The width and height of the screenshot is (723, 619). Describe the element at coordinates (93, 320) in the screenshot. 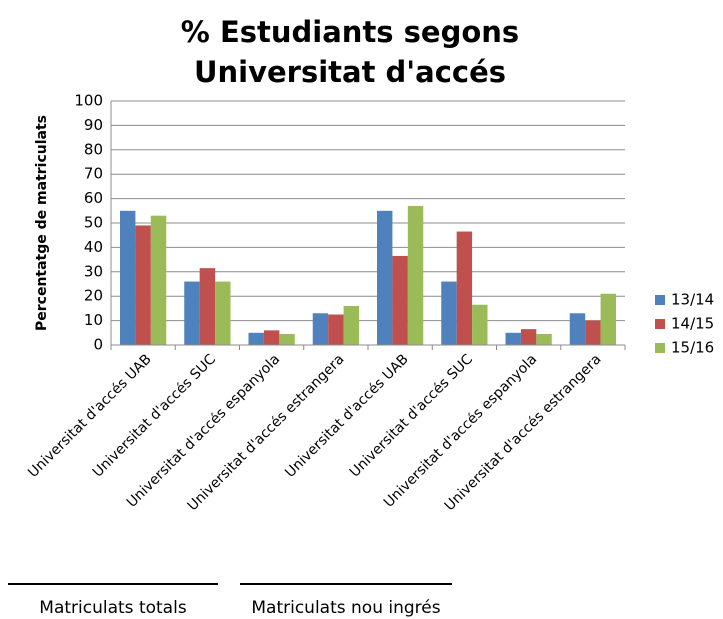

I see `y-tick-label: 10` at that location.